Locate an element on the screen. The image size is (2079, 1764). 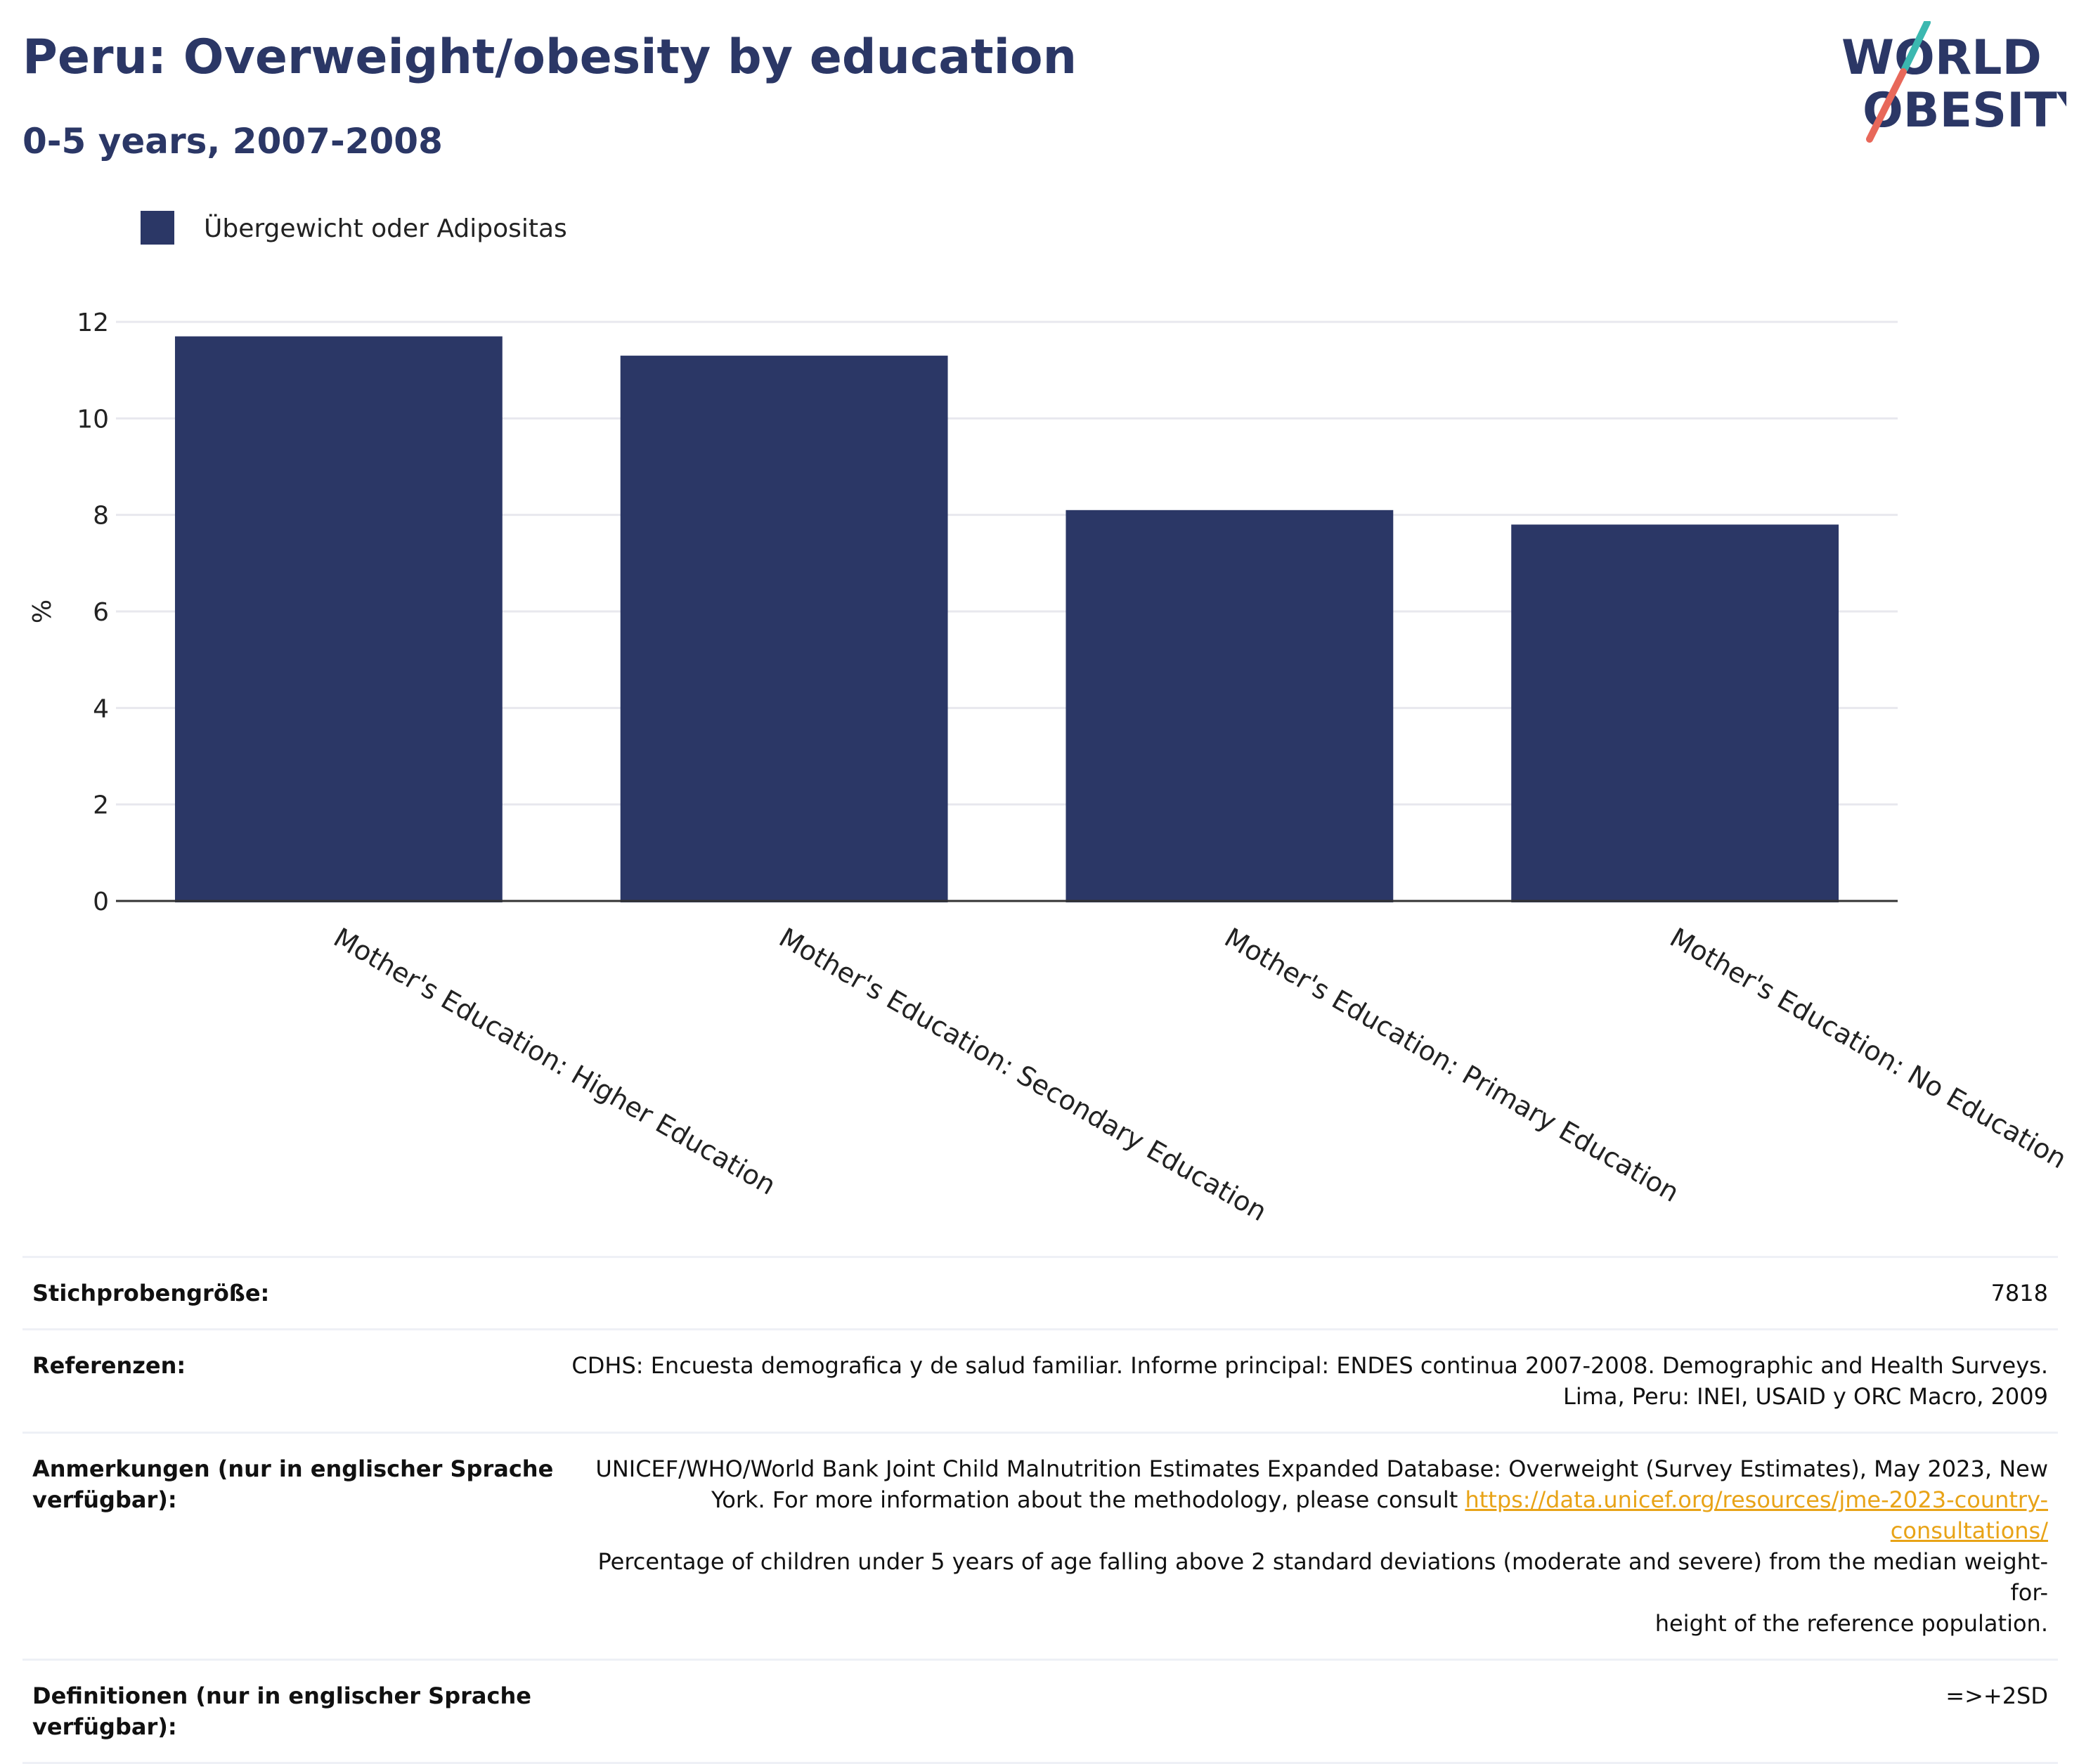
sample-size-value: 7818 is located at coordinates (2019, 1293).